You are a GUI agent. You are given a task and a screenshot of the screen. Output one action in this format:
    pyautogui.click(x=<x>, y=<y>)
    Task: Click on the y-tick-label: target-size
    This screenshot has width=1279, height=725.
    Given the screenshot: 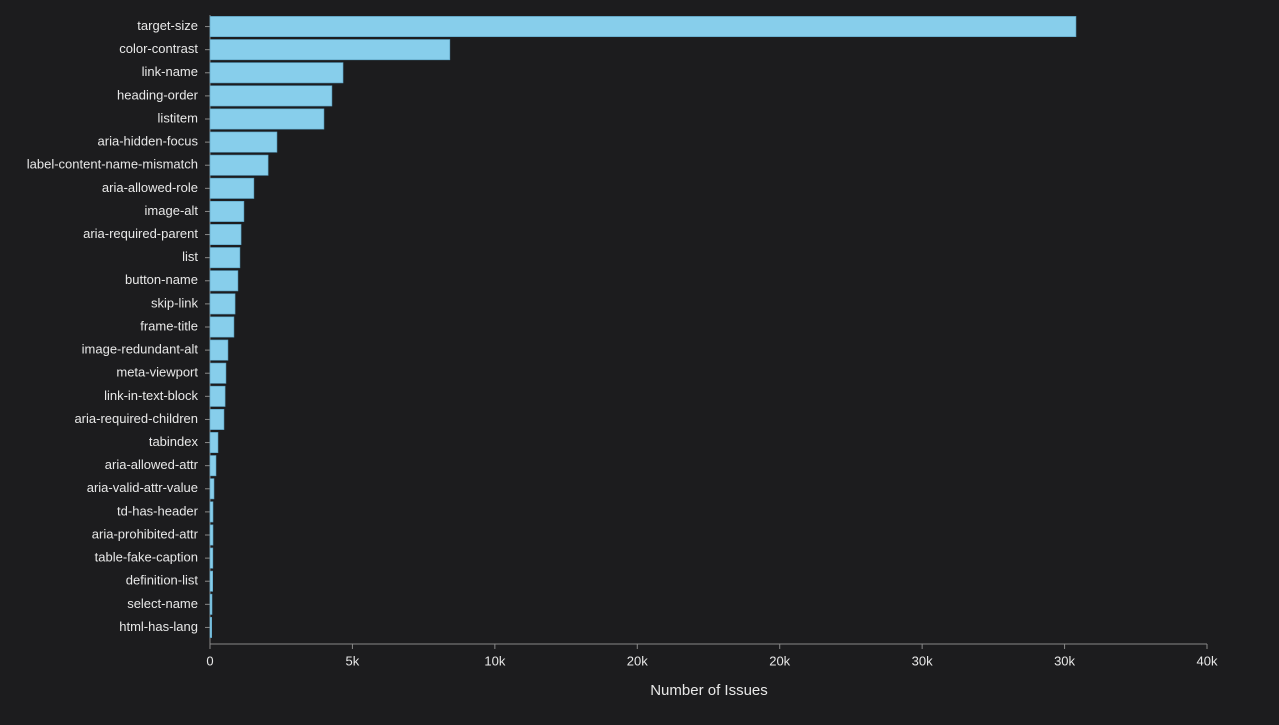 What is the action you would take?
    pyautogui.click(x=167, y=25)
    